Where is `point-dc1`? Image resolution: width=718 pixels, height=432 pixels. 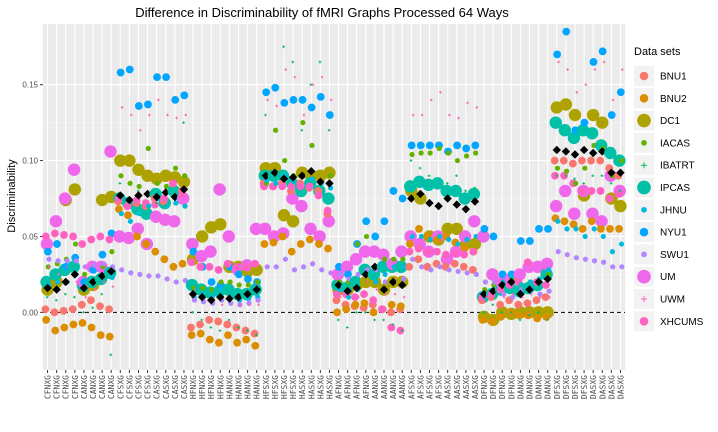 point-dc1 is located at coordinates (566, 104).